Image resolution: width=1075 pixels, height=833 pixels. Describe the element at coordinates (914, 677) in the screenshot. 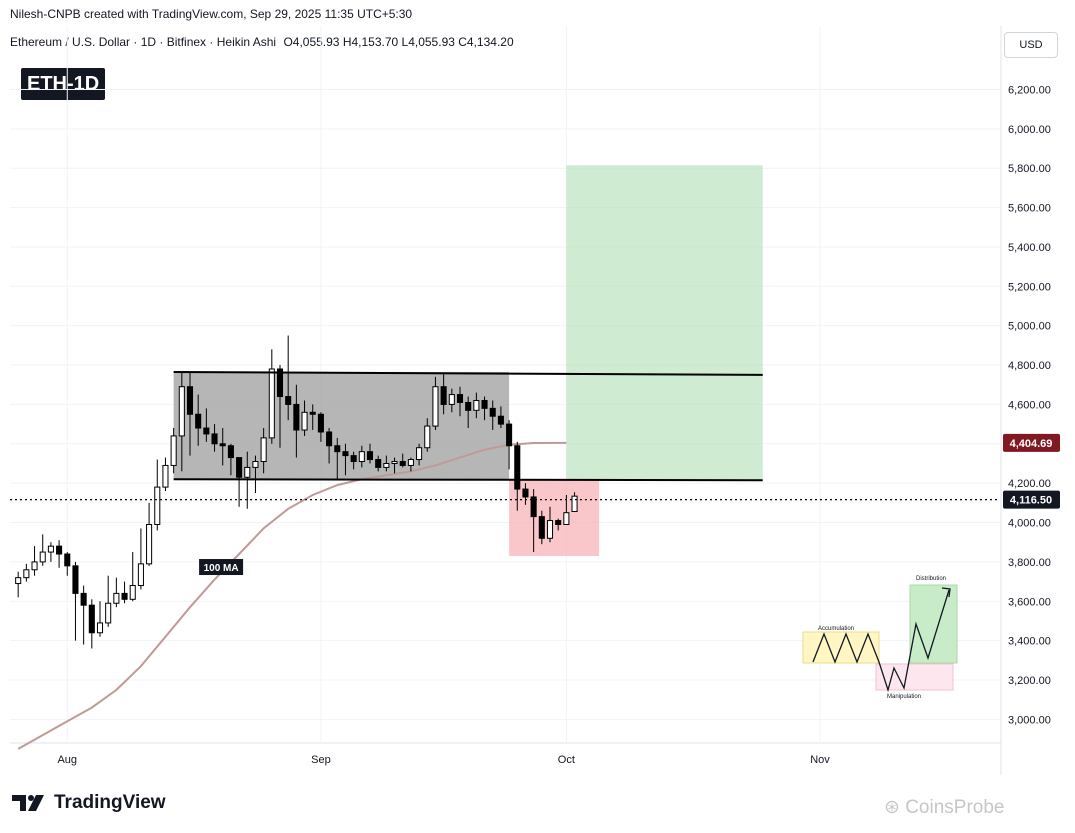

I see `manipulation-box` at that location.